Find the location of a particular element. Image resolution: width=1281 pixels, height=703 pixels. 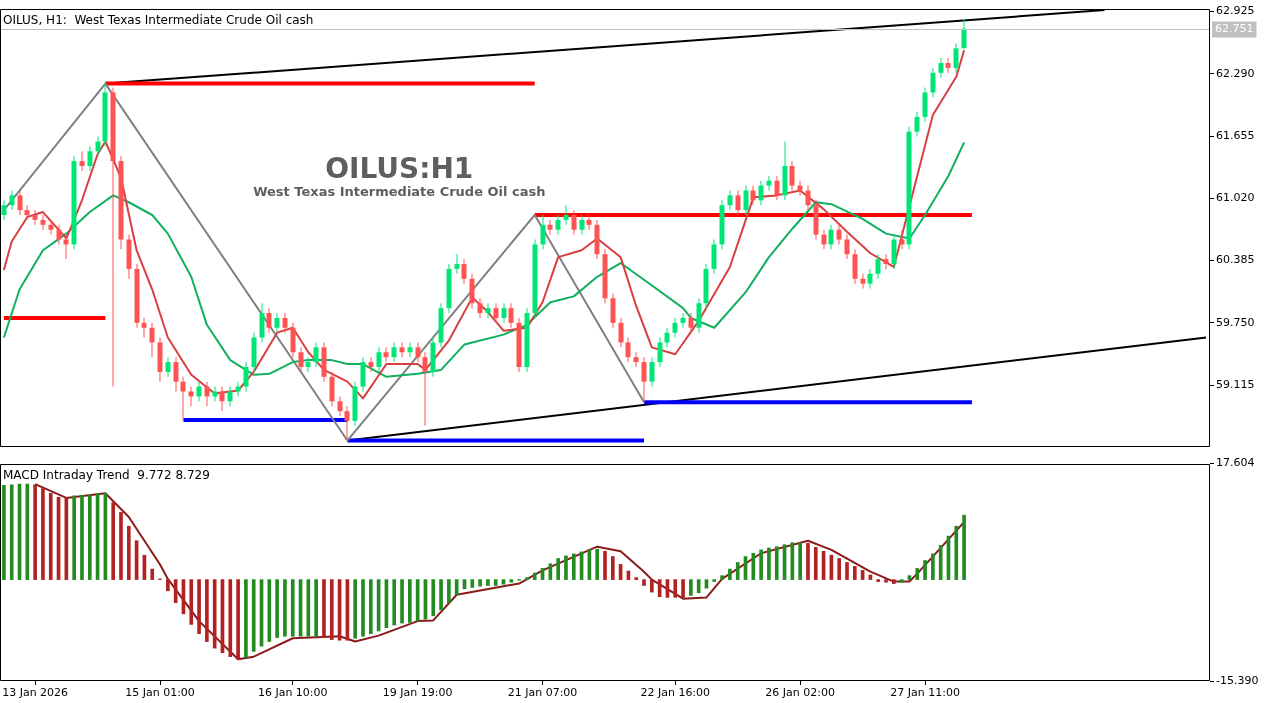

x-tick-label: 22 Jan 16:00 is located at coordinates (675, 693).